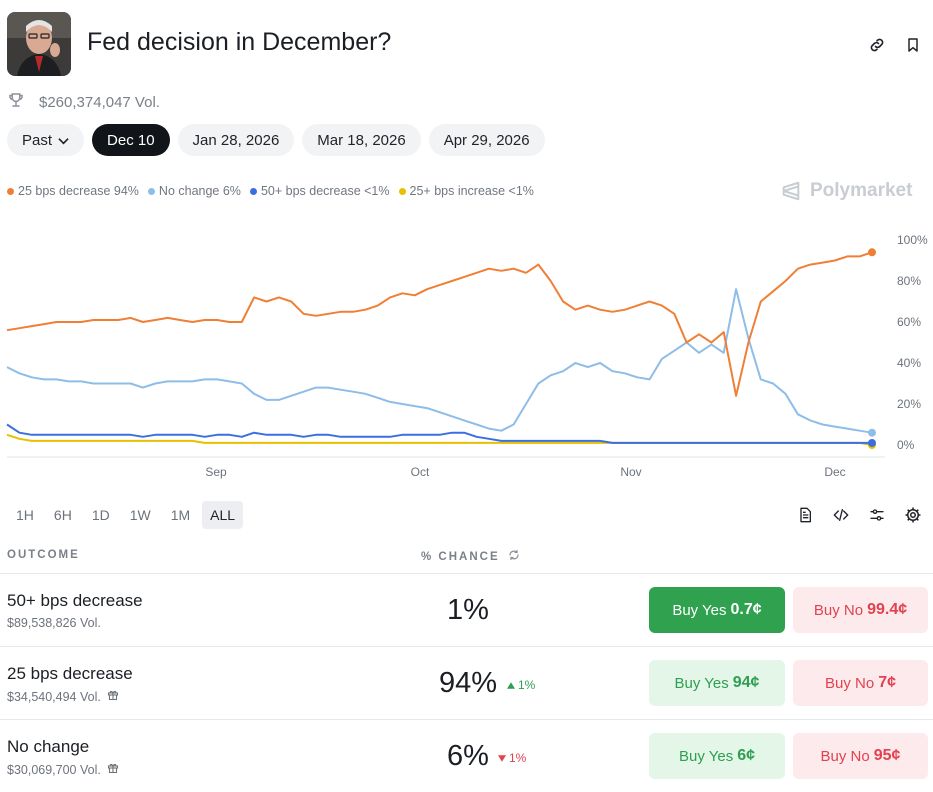 This screenshot has width=933, height=792. I want to click on legend-item: No change 6%, so click(194, 191).